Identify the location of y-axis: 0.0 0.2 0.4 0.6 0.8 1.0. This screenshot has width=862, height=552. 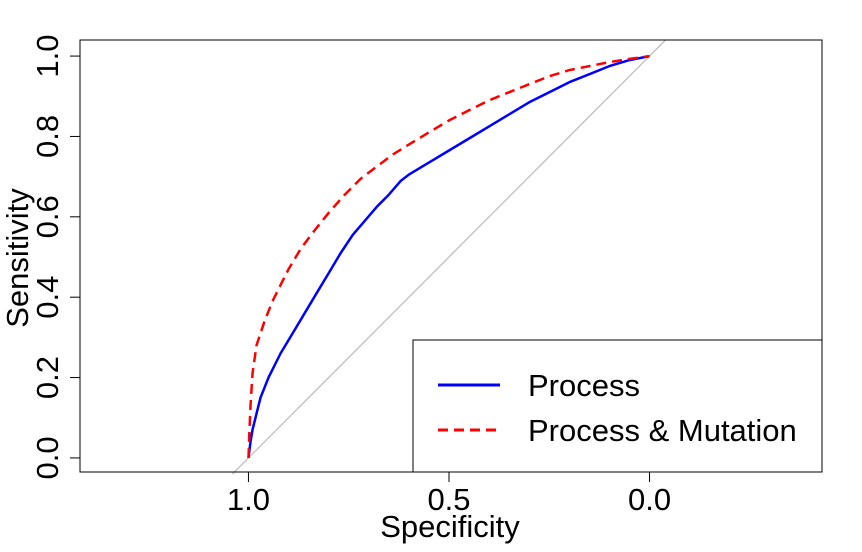
(55, 257).